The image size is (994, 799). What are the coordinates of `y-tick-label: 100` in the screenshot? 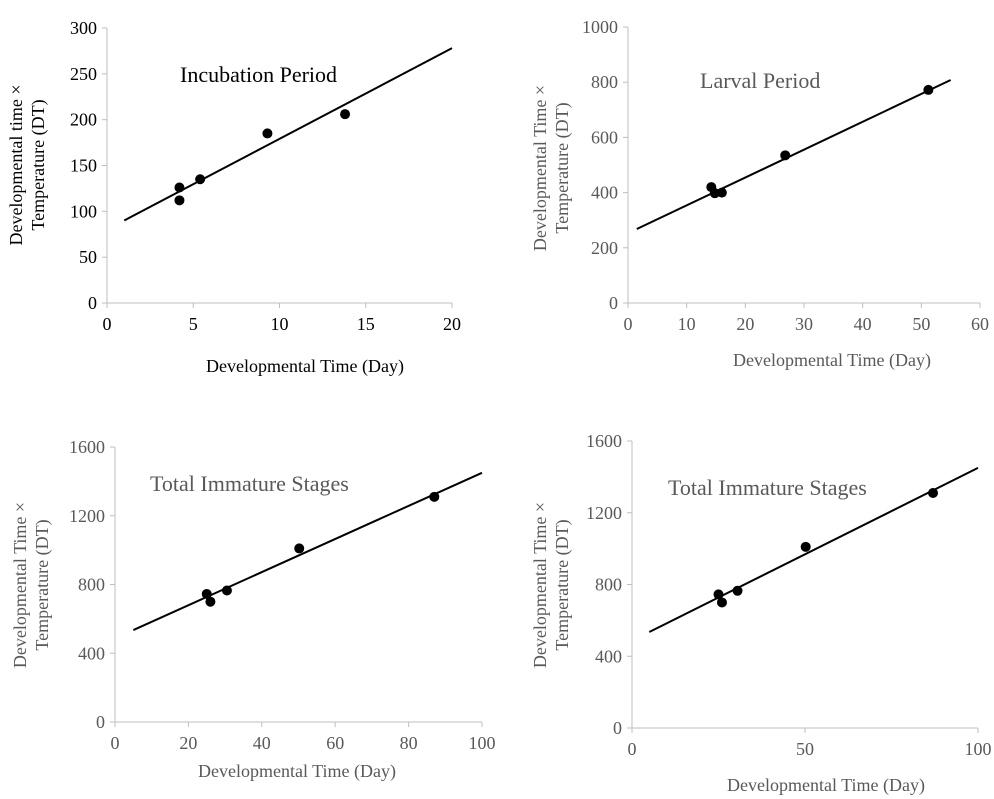 It's located at (83, 211).